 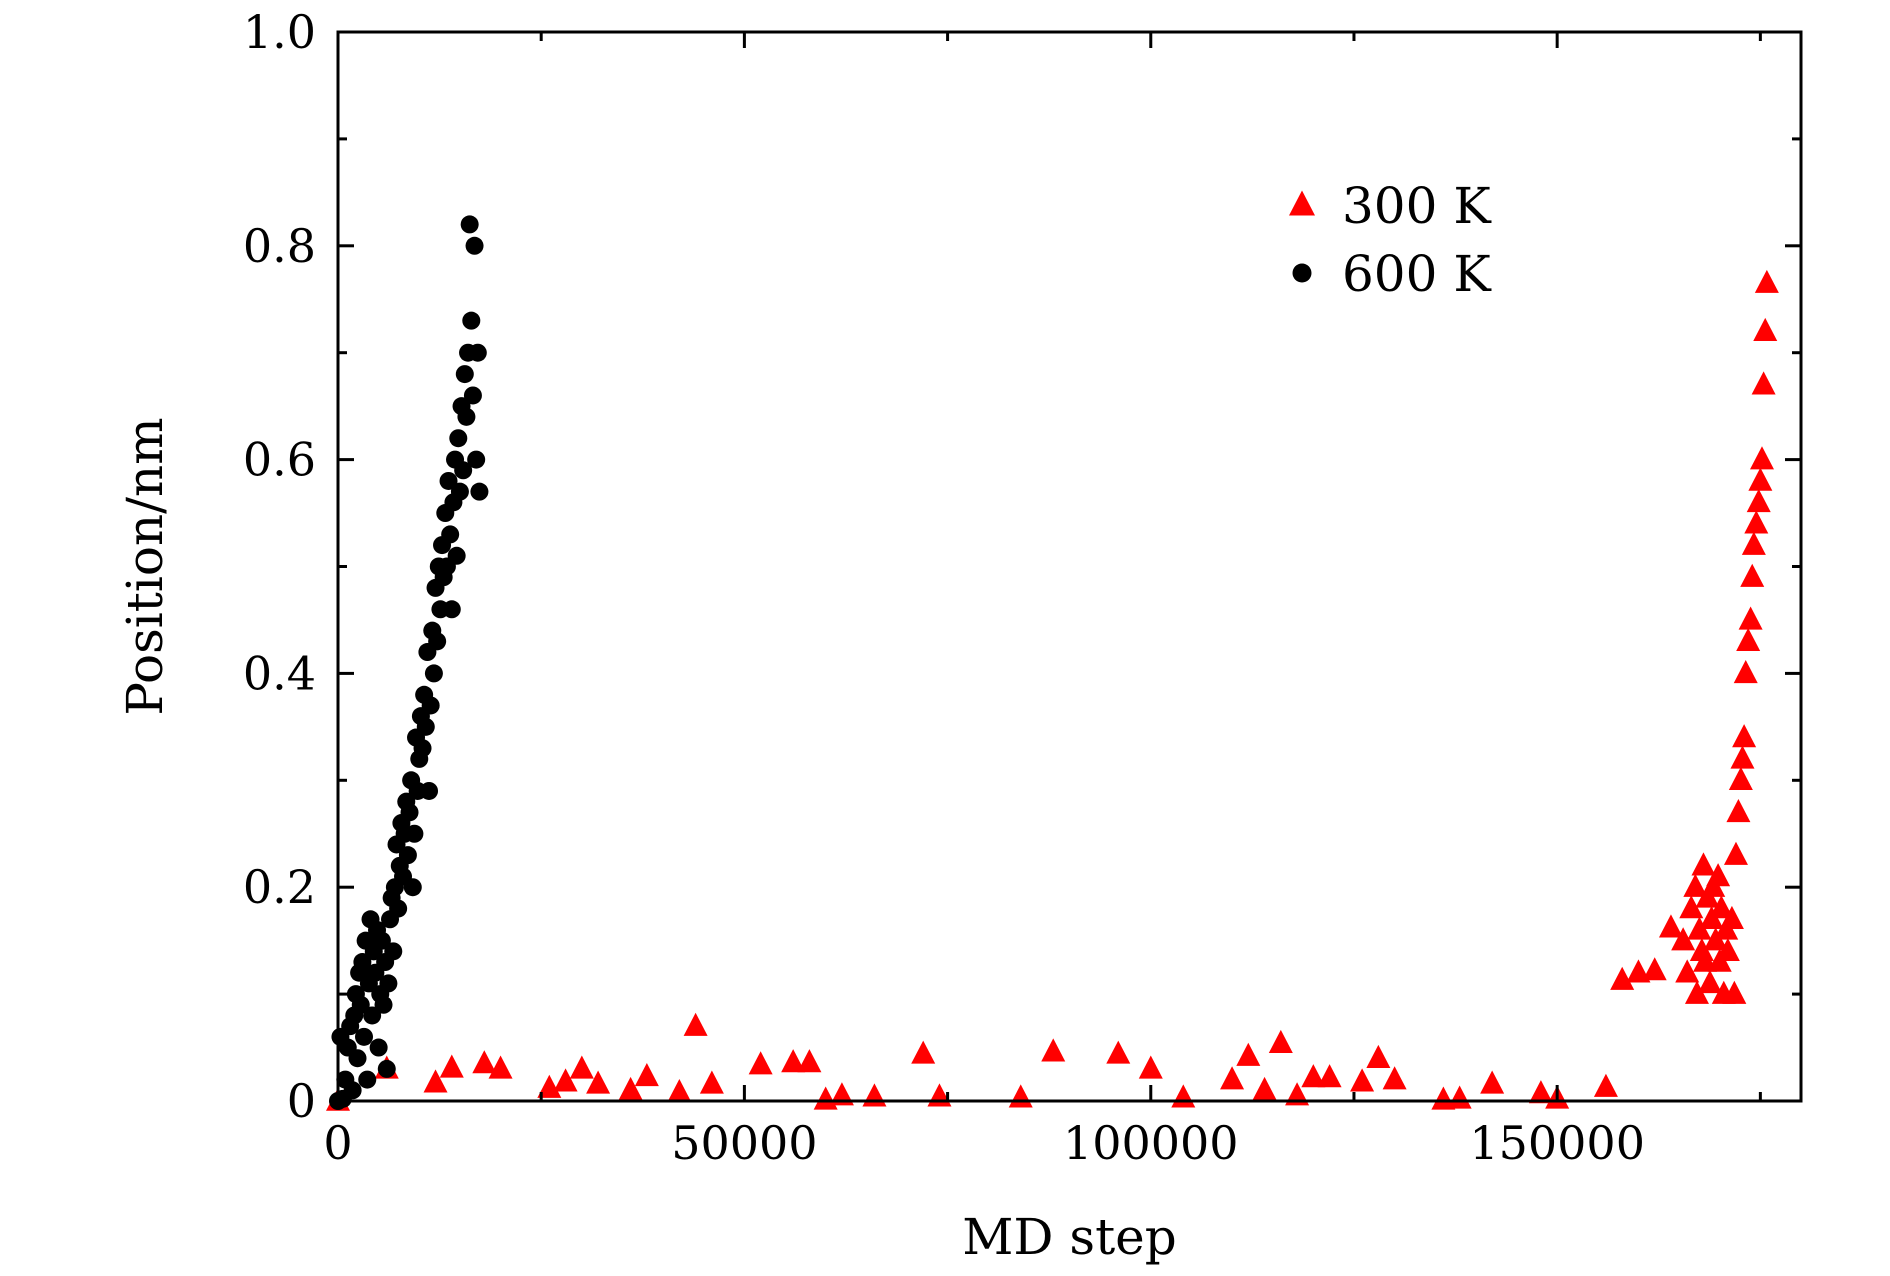 I want to click on x-tick-label: 50000, so click(x=744, y=1143).